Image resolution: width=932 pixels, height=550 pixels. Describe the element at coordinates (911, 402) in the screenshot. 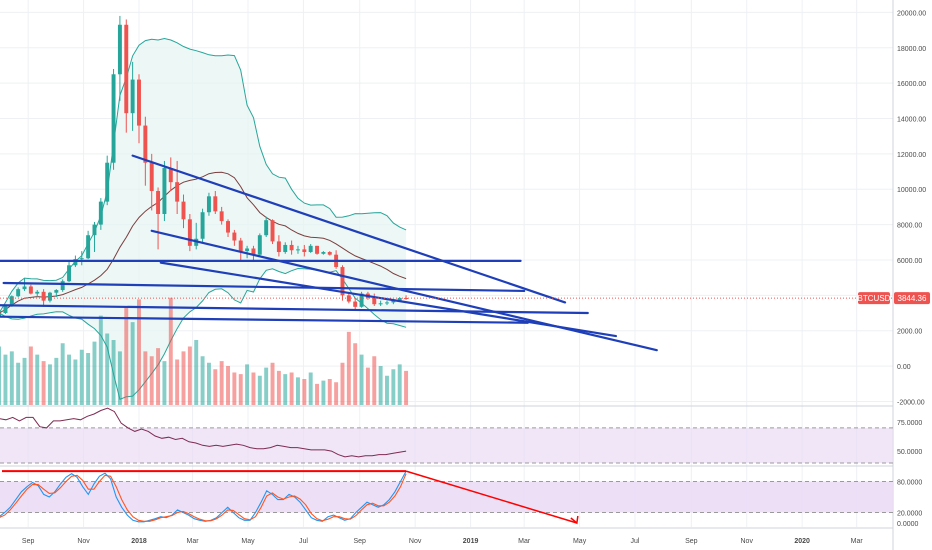

I see `price-axis-label: -2000.00` at that location.